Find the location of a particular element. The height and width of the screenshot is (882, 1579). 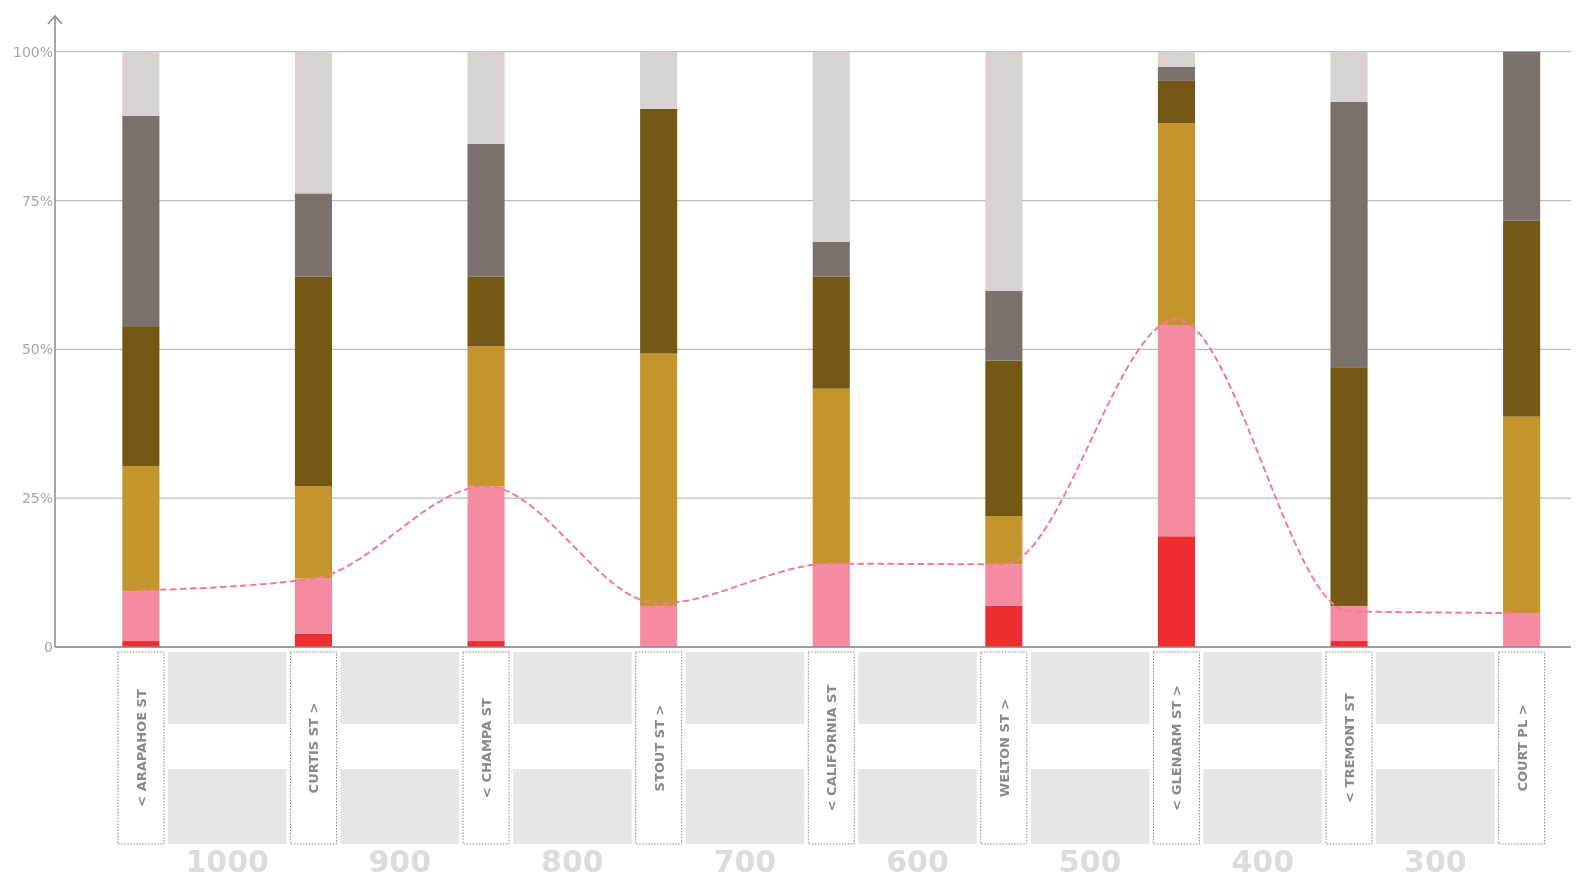

x-tick-label: < CALIFORNIA ST is located at coordinates (832, 748).